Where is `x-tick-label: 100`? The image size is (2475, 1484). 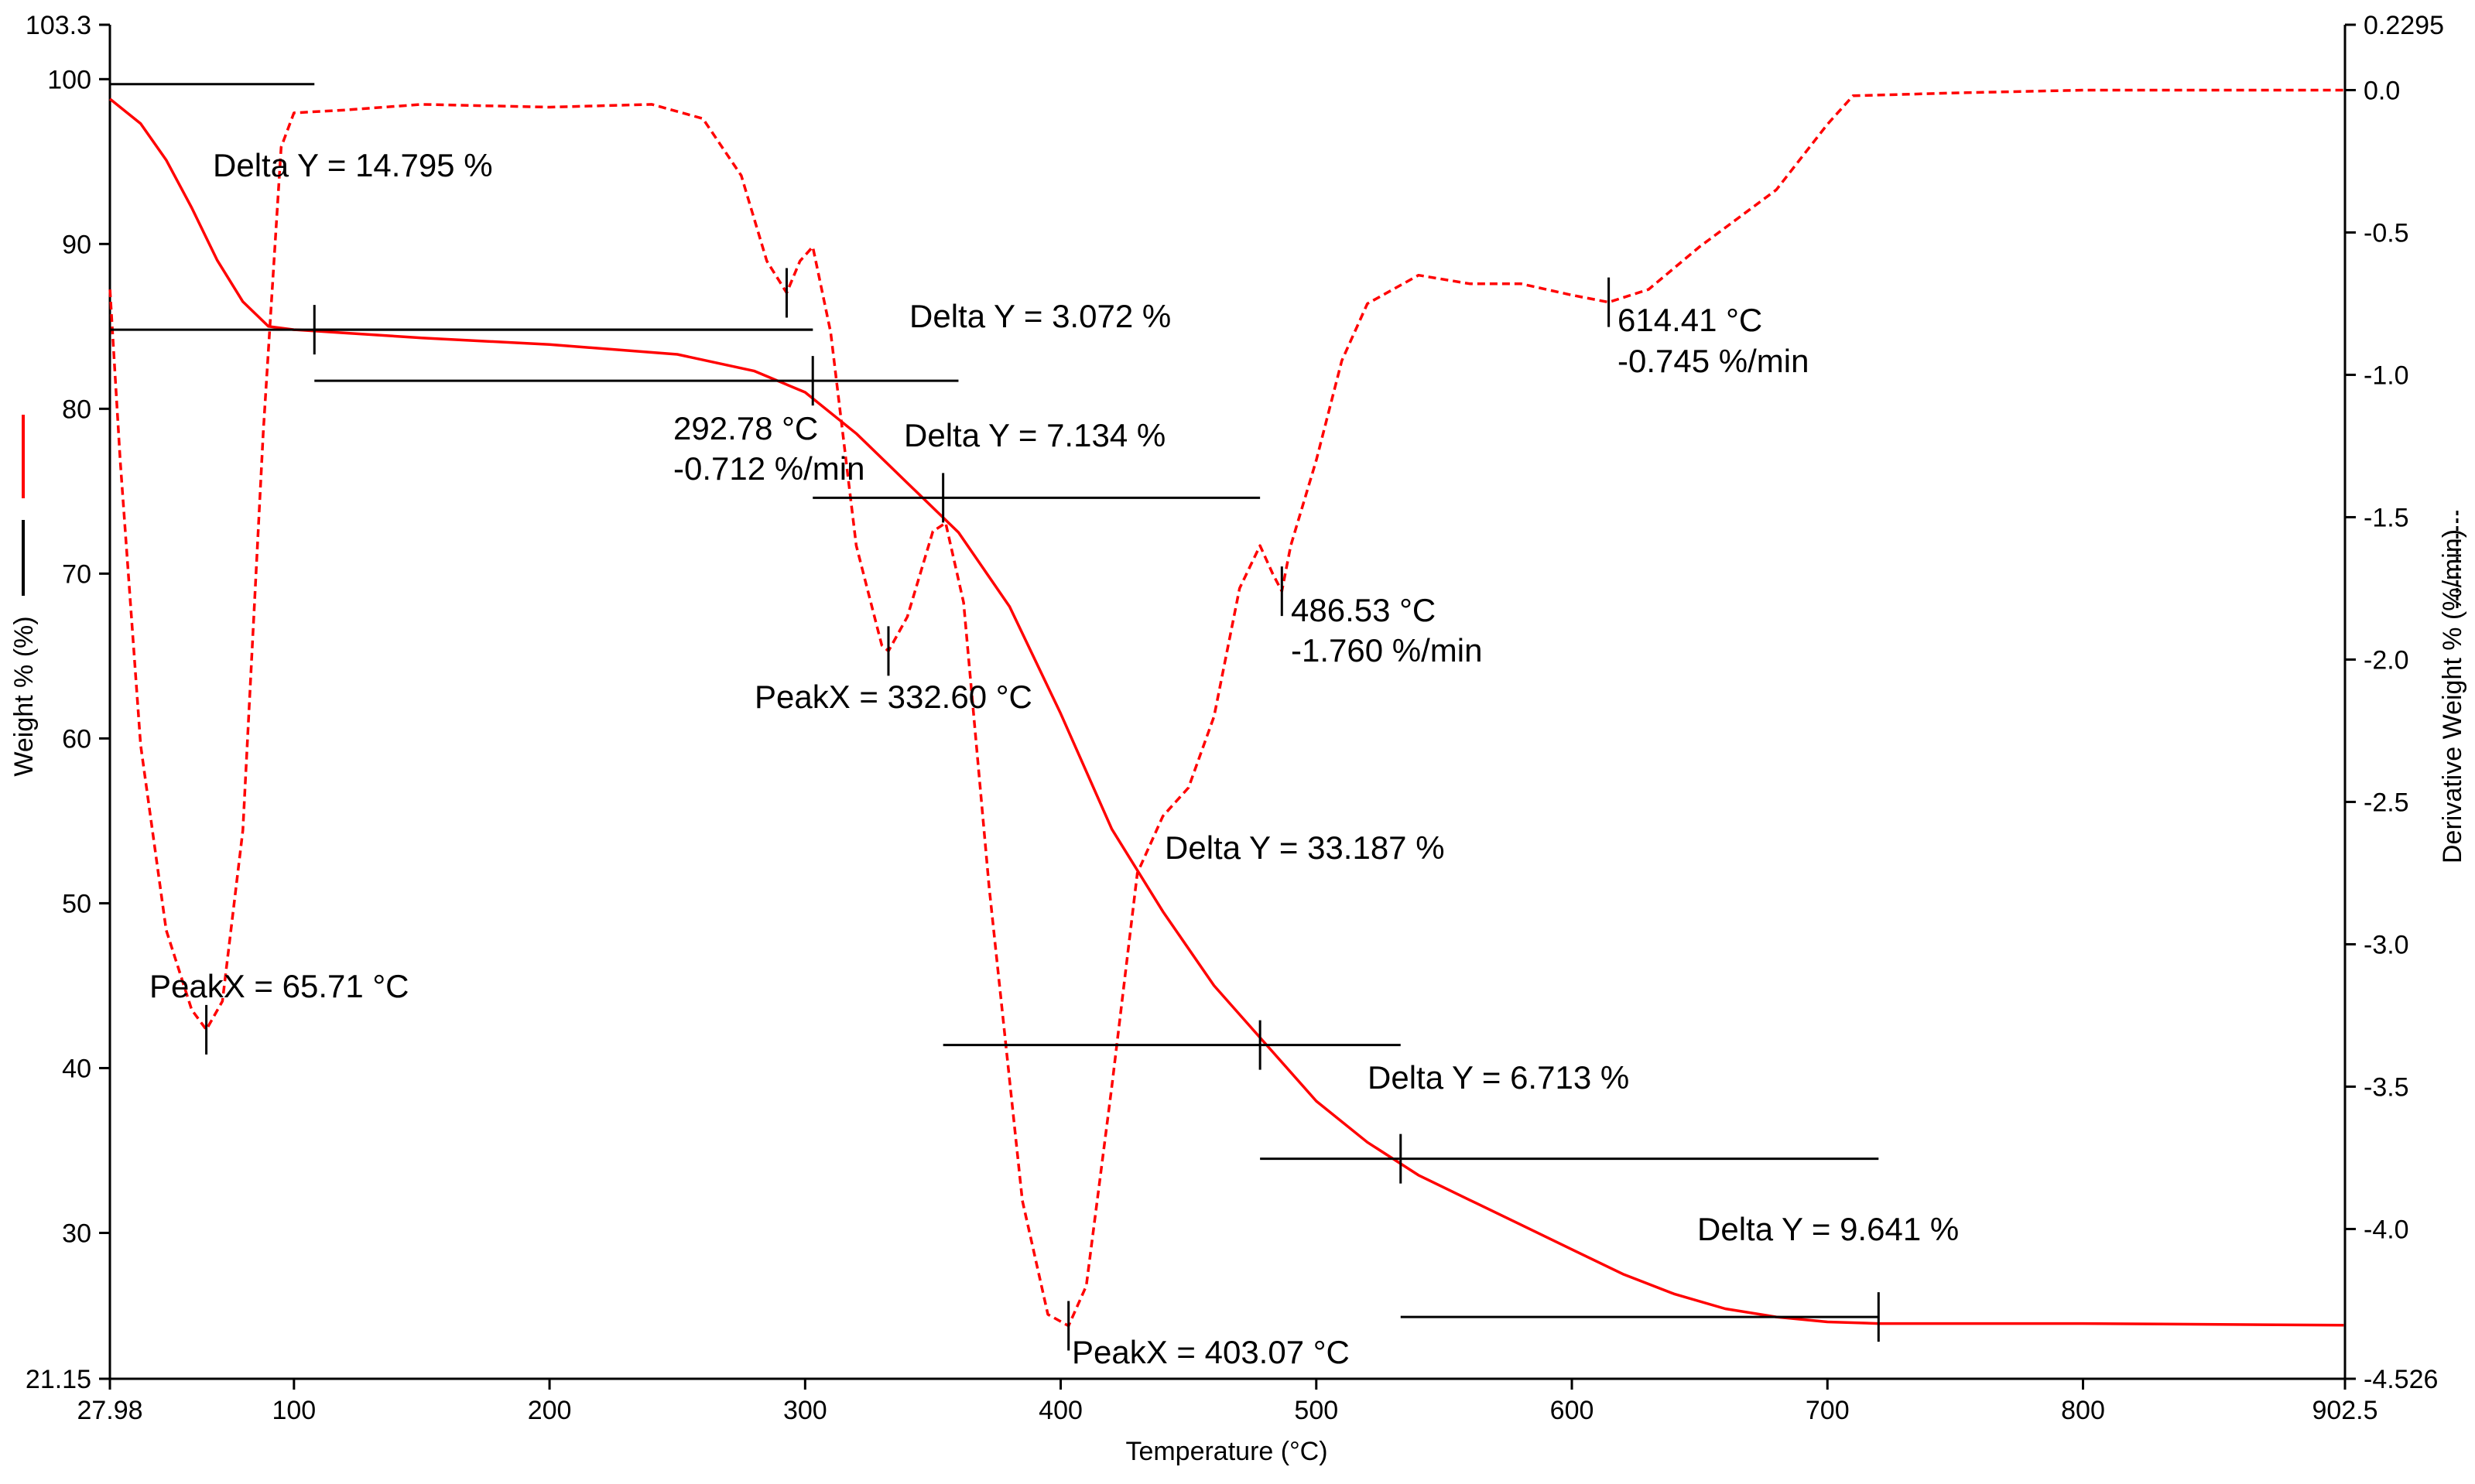
x-tick-label: 100 is located at coordinates (294, 1411).